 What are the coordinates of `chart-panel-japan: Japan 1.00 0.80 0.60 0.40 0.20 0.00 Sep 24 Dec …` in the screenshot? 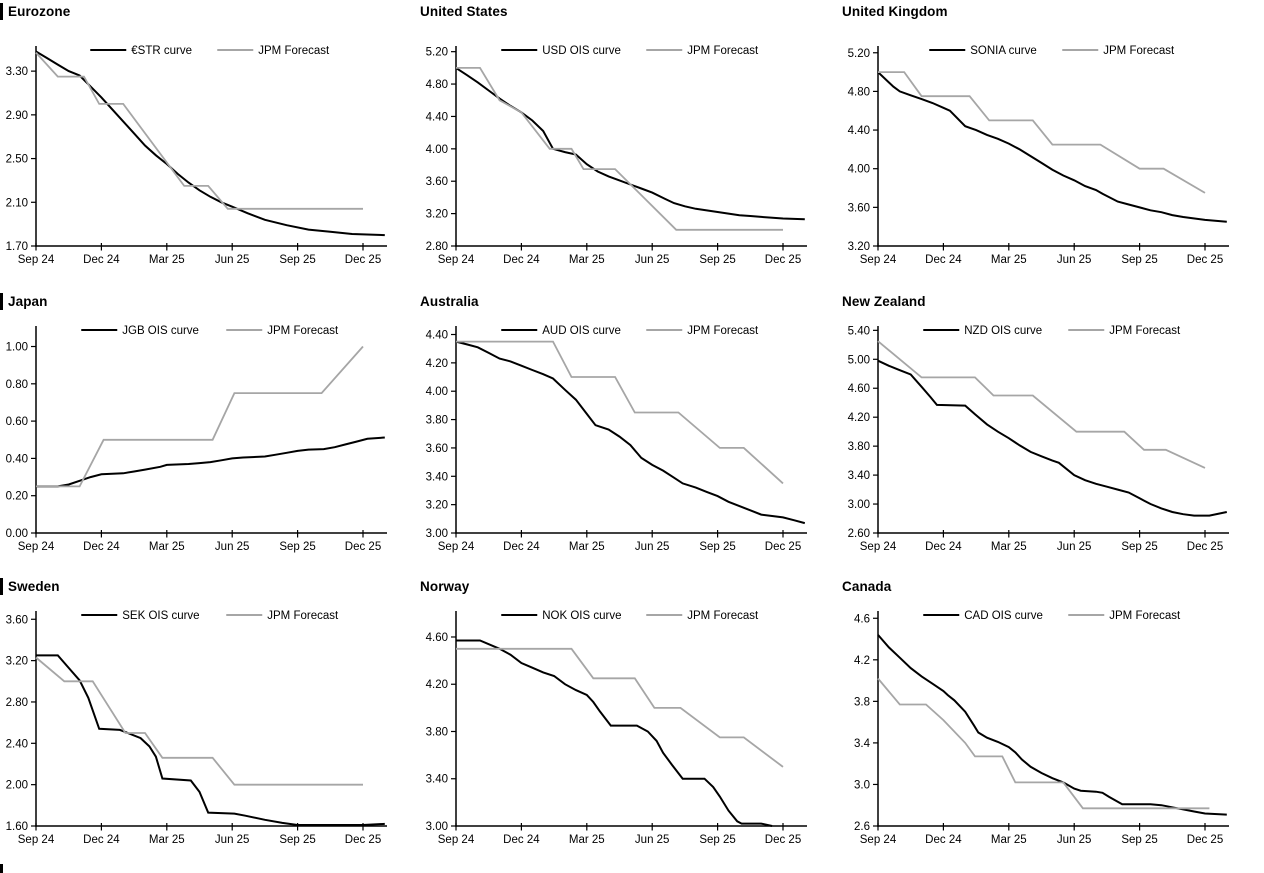 It's located at (210, 432).